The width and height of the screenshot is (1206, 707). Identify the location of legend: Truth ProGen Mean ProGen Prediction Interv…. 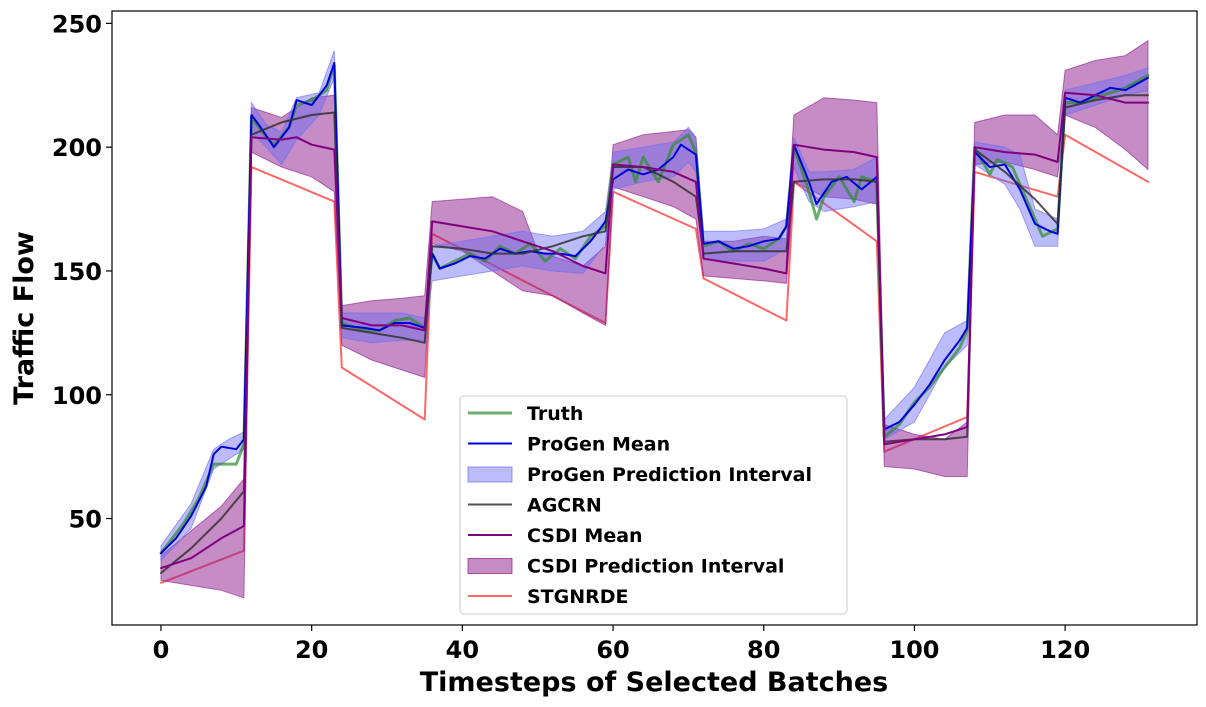
(653, 505).